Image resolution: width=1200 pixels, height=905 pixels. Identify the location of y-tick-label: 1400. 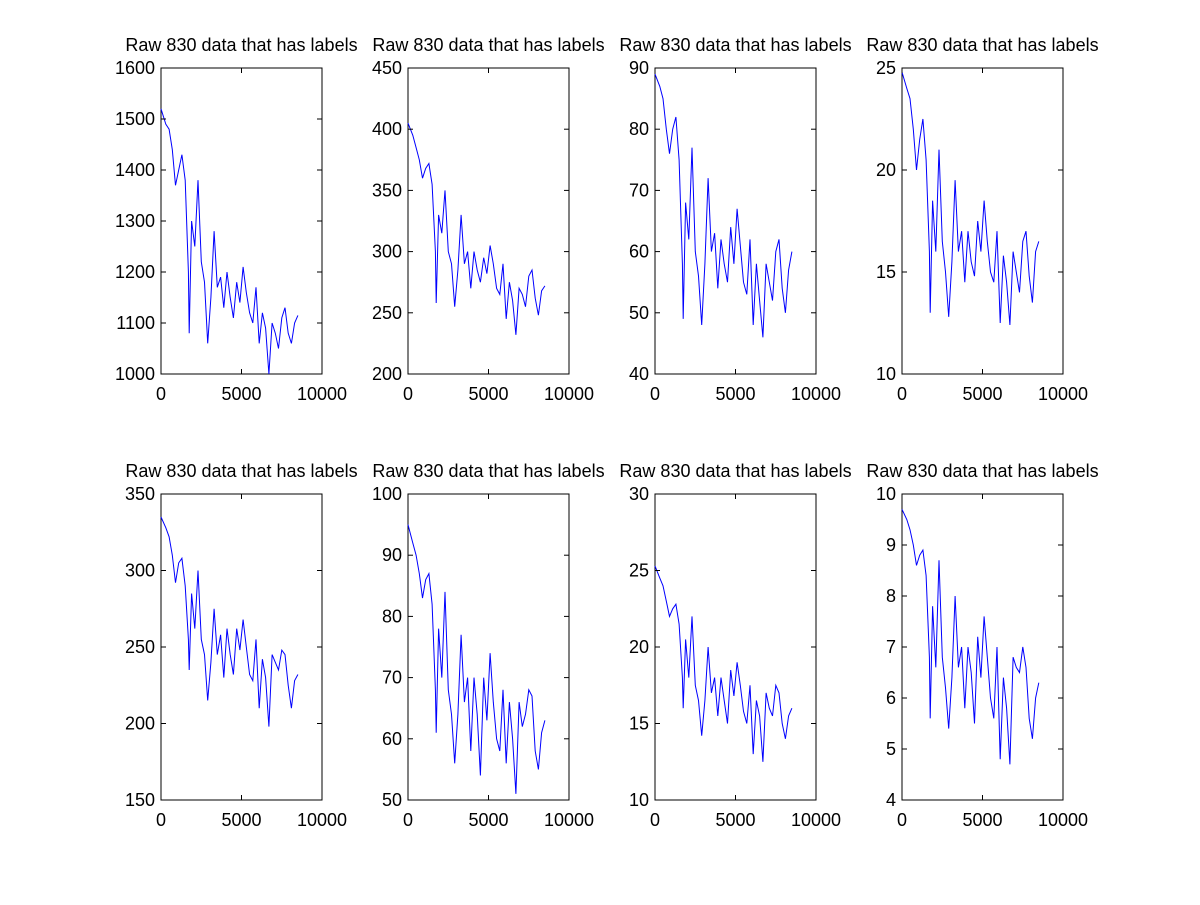
(135, 170).